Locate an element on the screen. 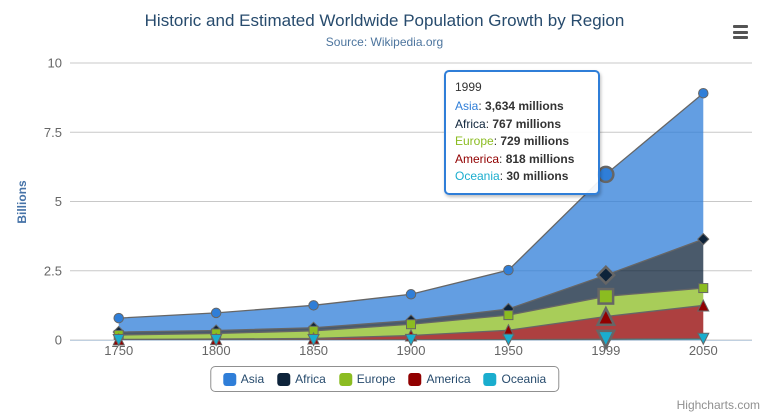 This screenshot has width=769, height=416. point-europe-1900 is located at coordinates (411, 324).